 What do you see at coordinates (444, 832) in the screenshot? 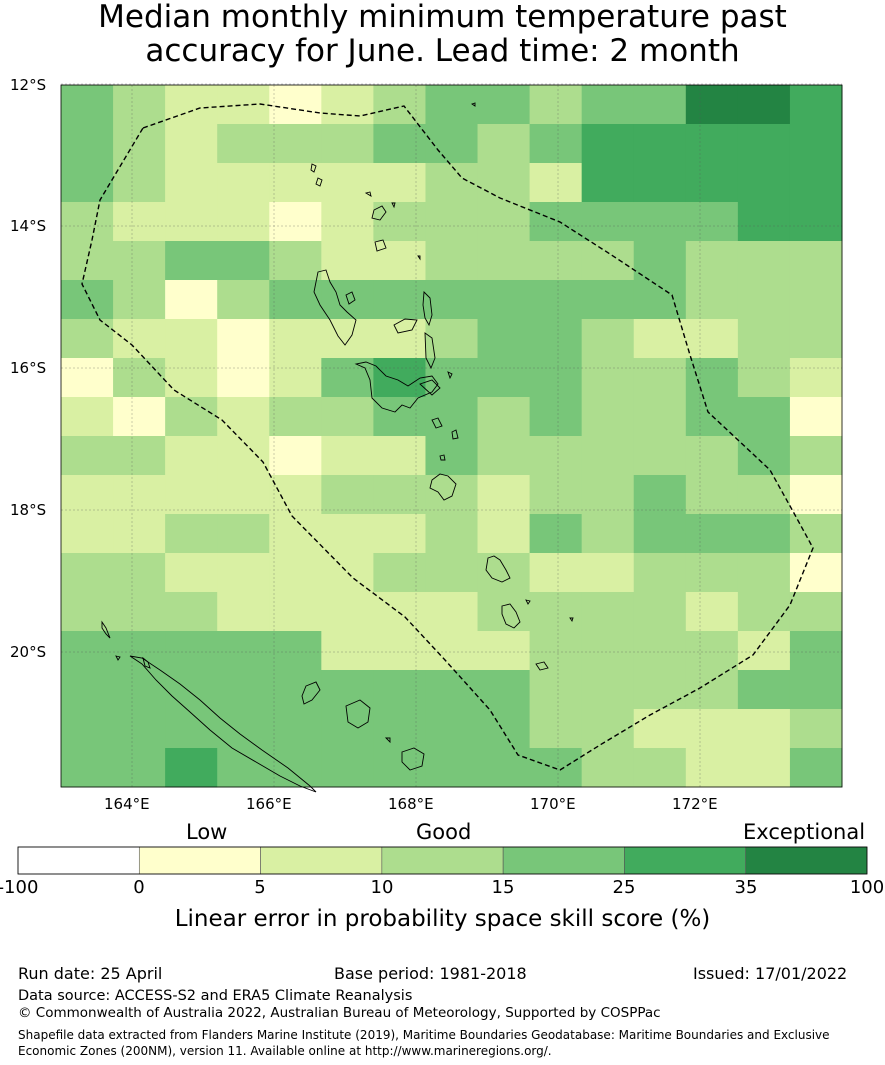
I see `legend-category-good: Good` at bounding box center [444, 832].